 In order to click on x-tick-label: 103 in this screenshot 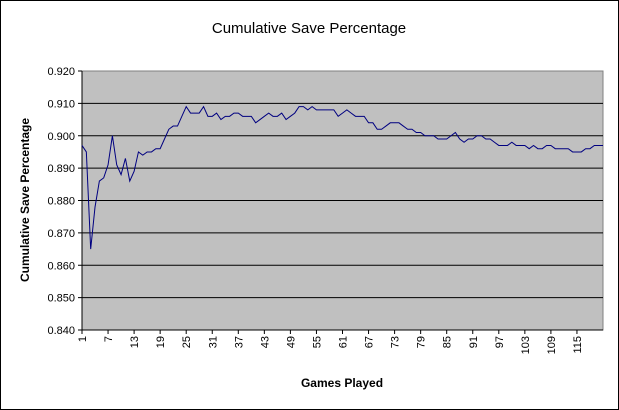, I will do `click(526, 345)`.